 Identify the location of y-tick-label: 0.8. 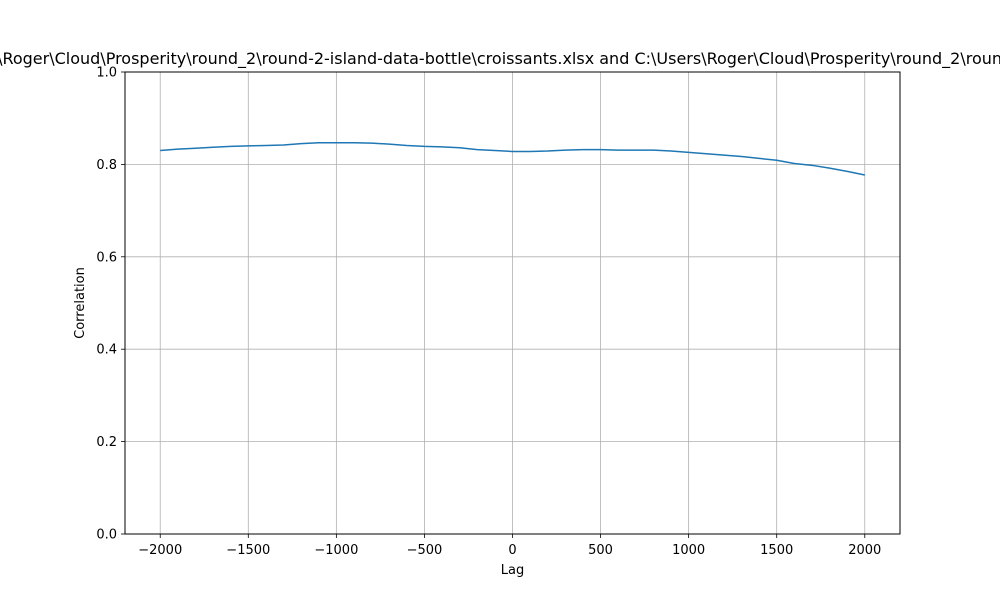
(106, 165).